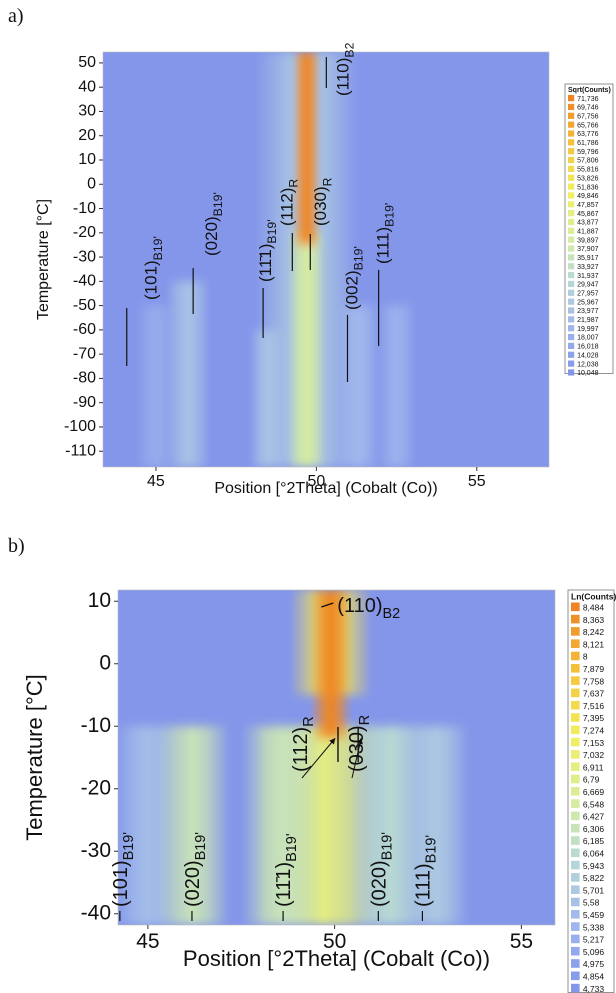 This screenshot has width=616, height=993. Describe the element at coordinates (588, 214) in the screenshot. I see `colorbar-label: 45,867` at that location.